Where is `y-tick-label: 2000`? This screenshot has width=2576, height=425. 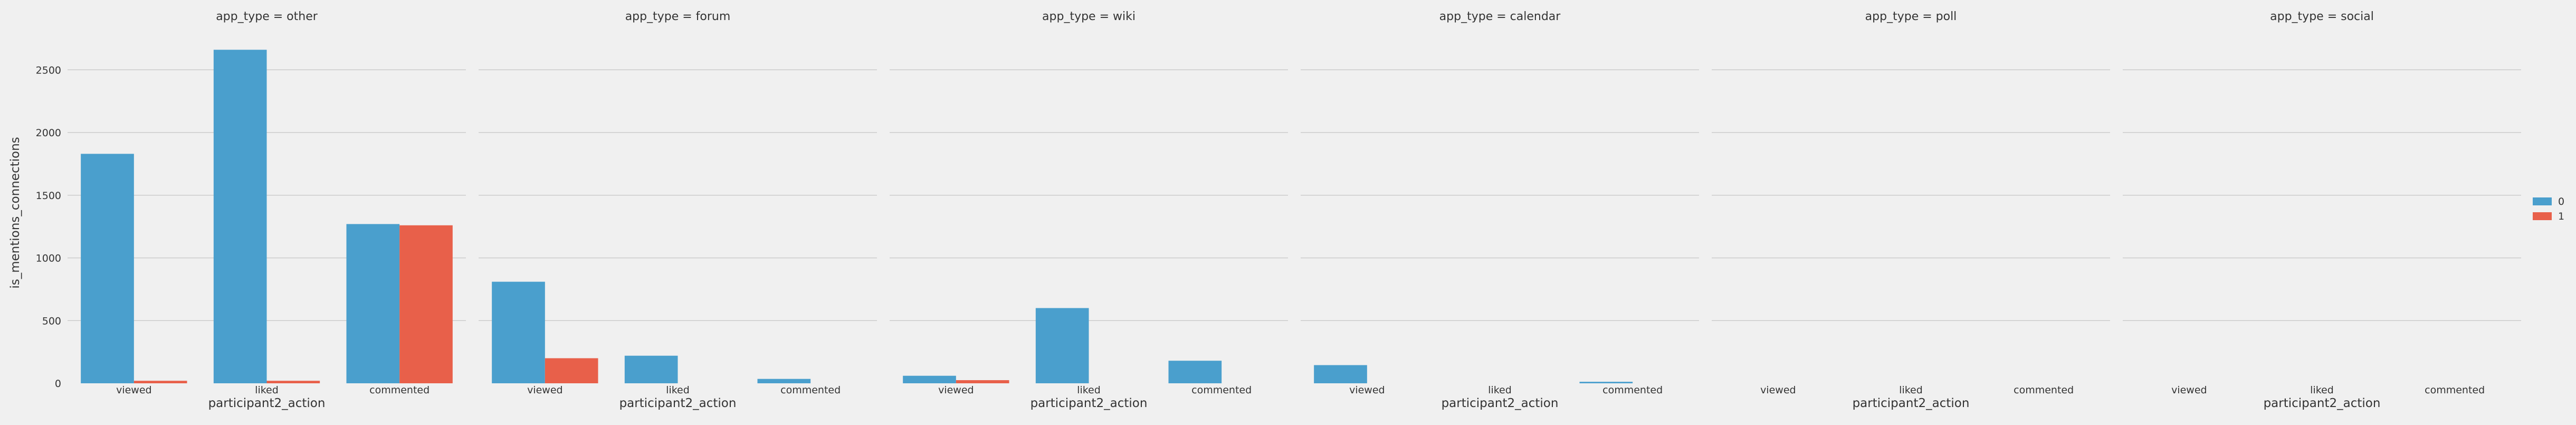
y-tick-label: 2000 is located at coordinates (48, 133).